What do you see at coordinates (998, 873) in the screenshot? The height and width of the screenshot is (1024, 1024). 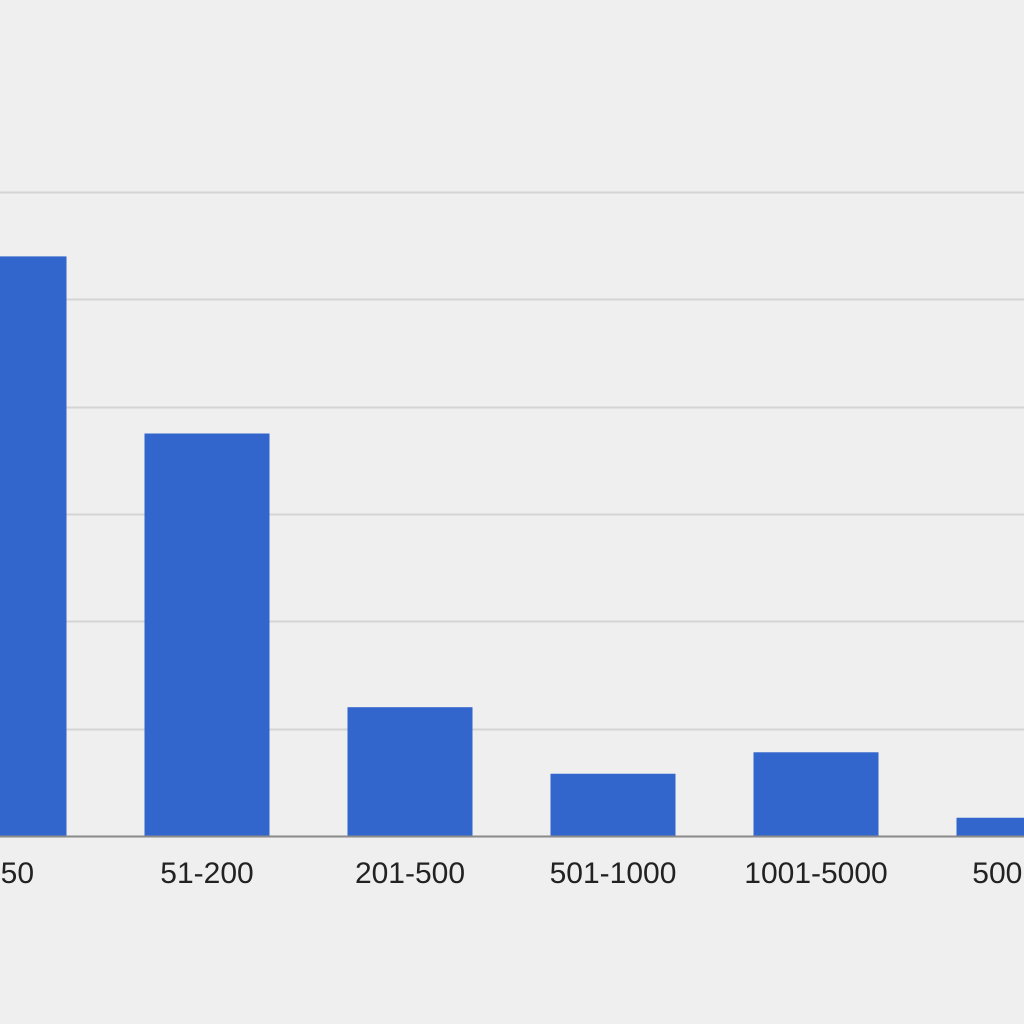 I see `x-tick-label: 5001-1` at bounding box center [998, 873].